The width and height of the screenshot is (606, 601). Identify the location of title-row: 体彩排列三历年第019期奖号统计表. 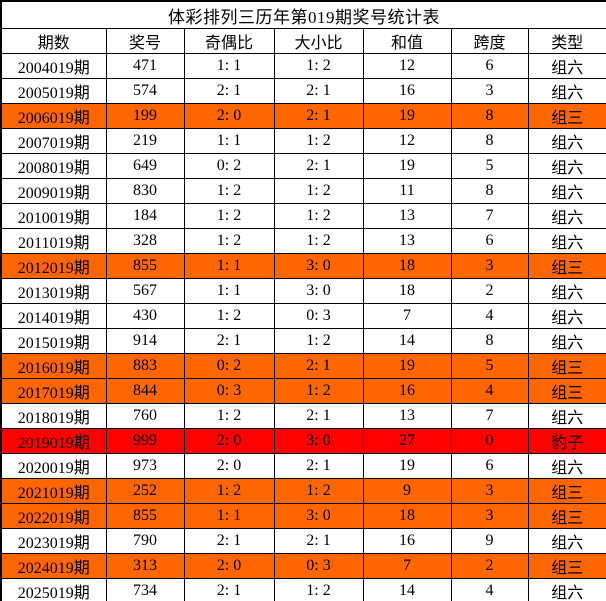
(303, 14).